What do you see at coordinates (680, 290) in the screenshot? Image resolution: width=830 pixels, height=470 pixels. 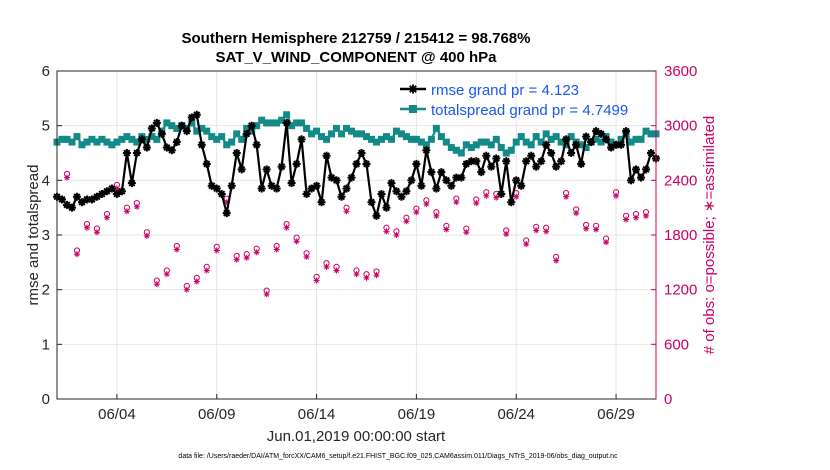 I see `y2-tick-label: 1200` at bounding box center [680, 290].